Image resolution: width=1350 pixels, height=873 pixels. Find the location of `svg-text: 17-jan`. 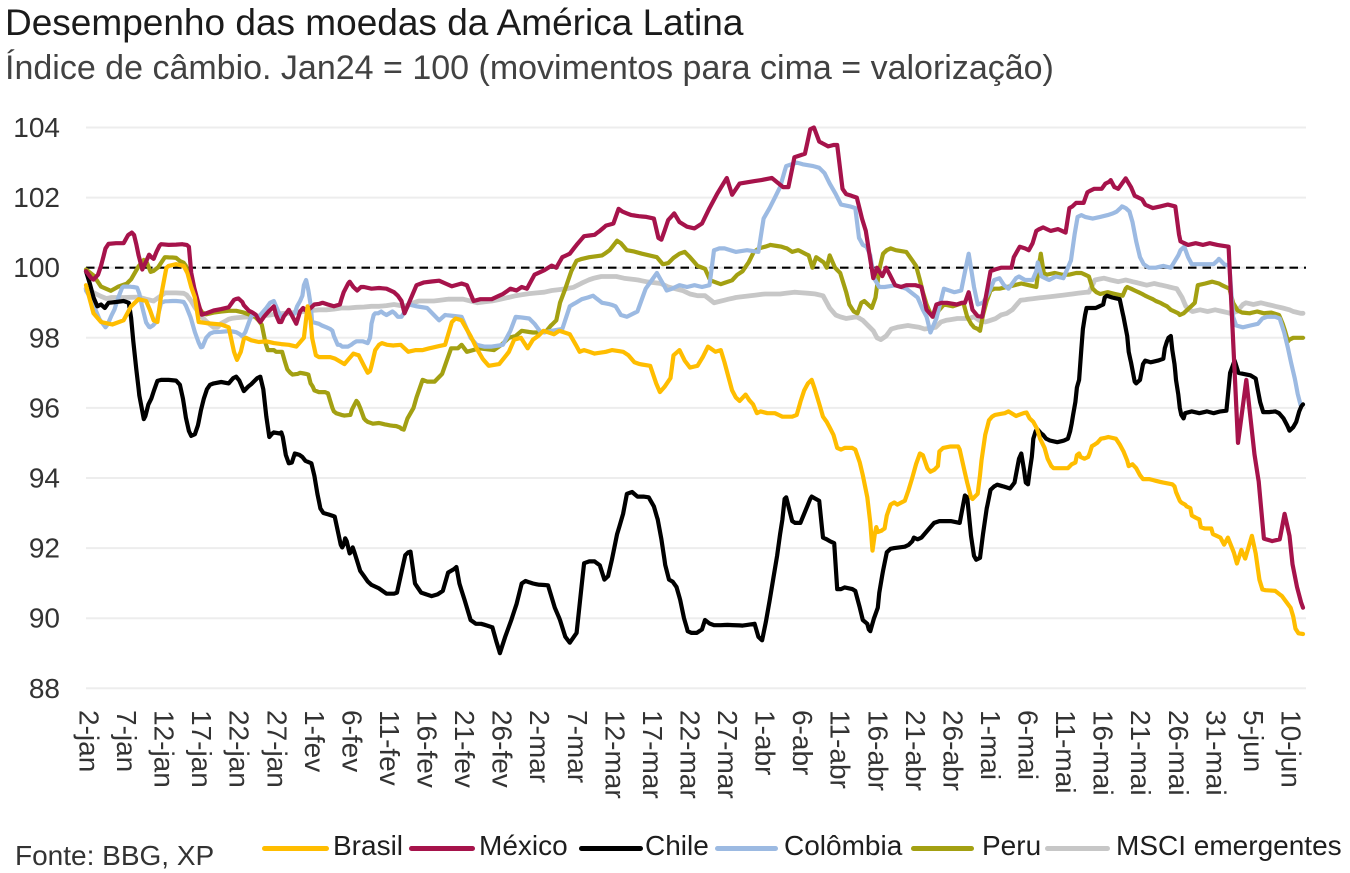

svg-text: 17-jan is located at coordinates (201, 749).